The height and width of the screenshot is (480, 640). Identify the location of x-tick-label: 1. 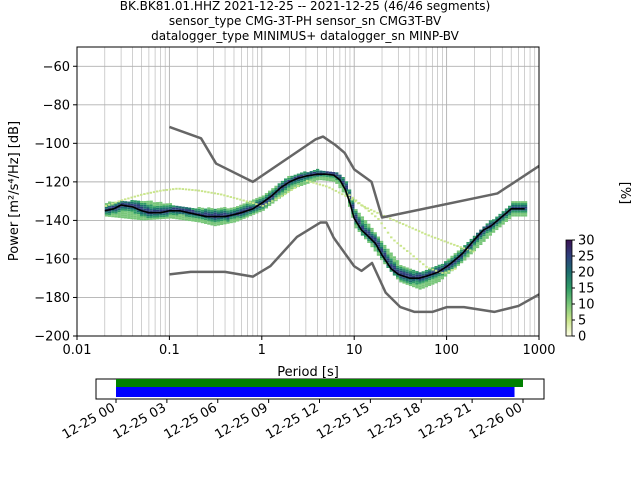
(262, 350).